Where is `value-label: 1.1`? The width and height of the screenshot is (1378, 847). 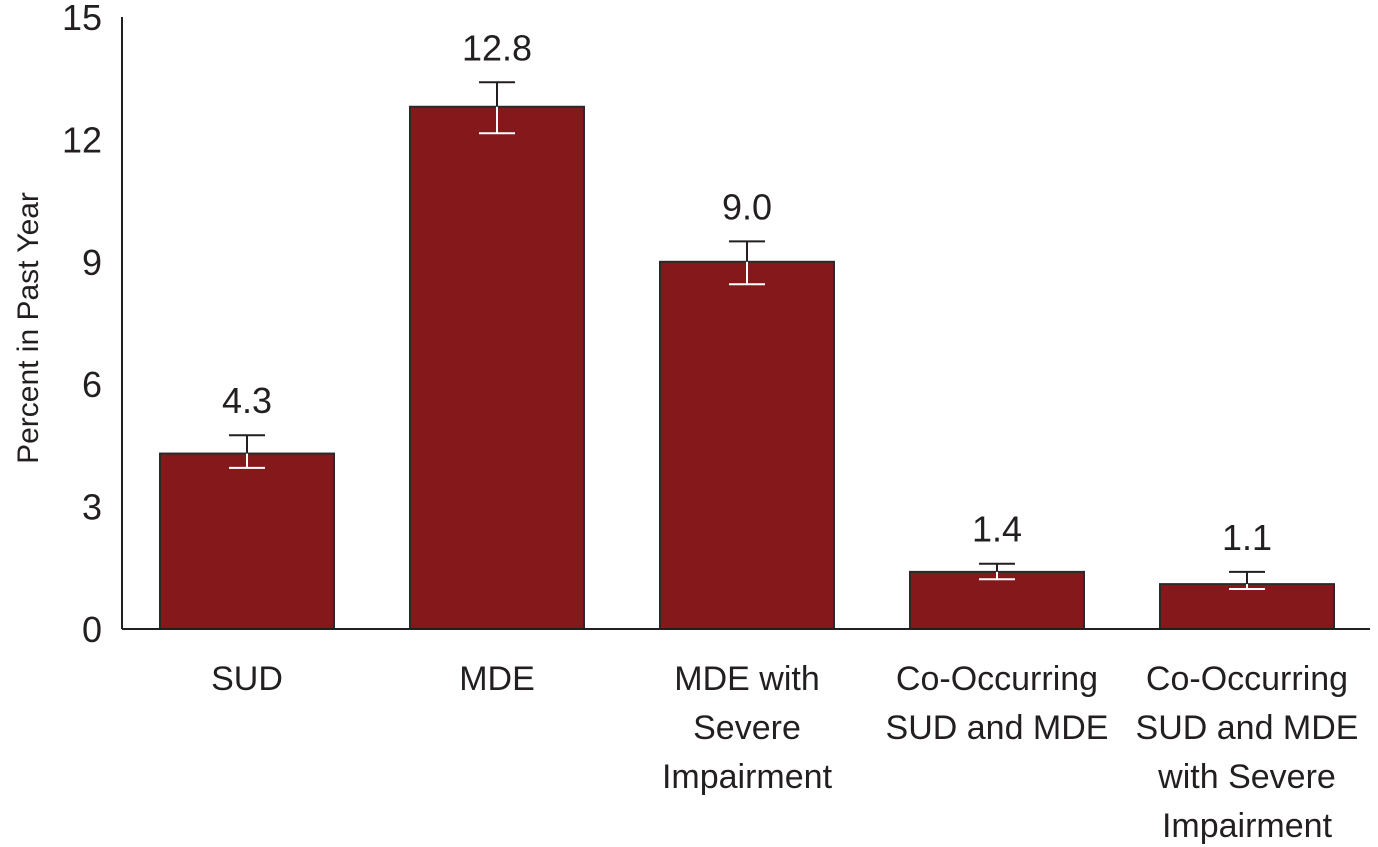 value-label: 1.1 is located at coordinates (1247, 537).